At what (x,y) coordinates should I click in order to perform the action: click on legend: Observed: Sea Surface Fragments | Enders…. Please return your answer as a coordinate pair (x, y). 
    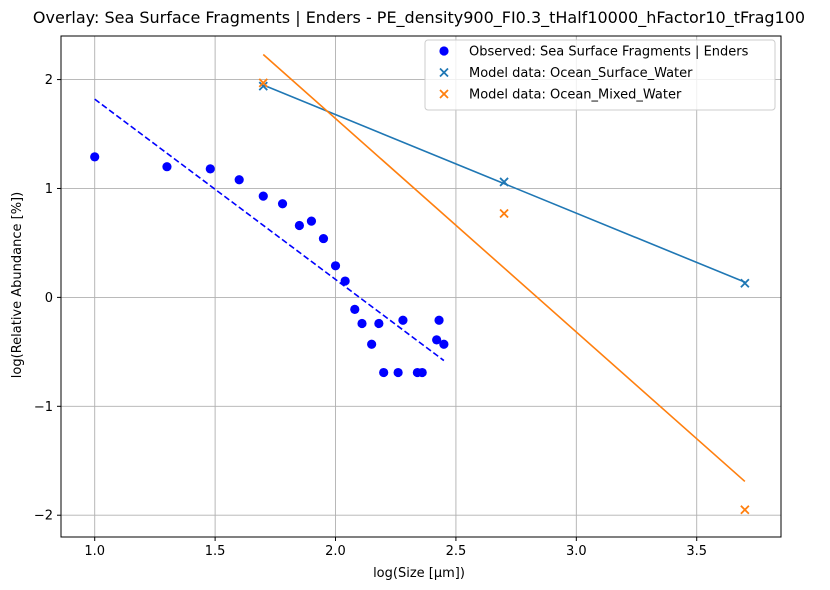
    Looking at the image, I should click on (600, 75).